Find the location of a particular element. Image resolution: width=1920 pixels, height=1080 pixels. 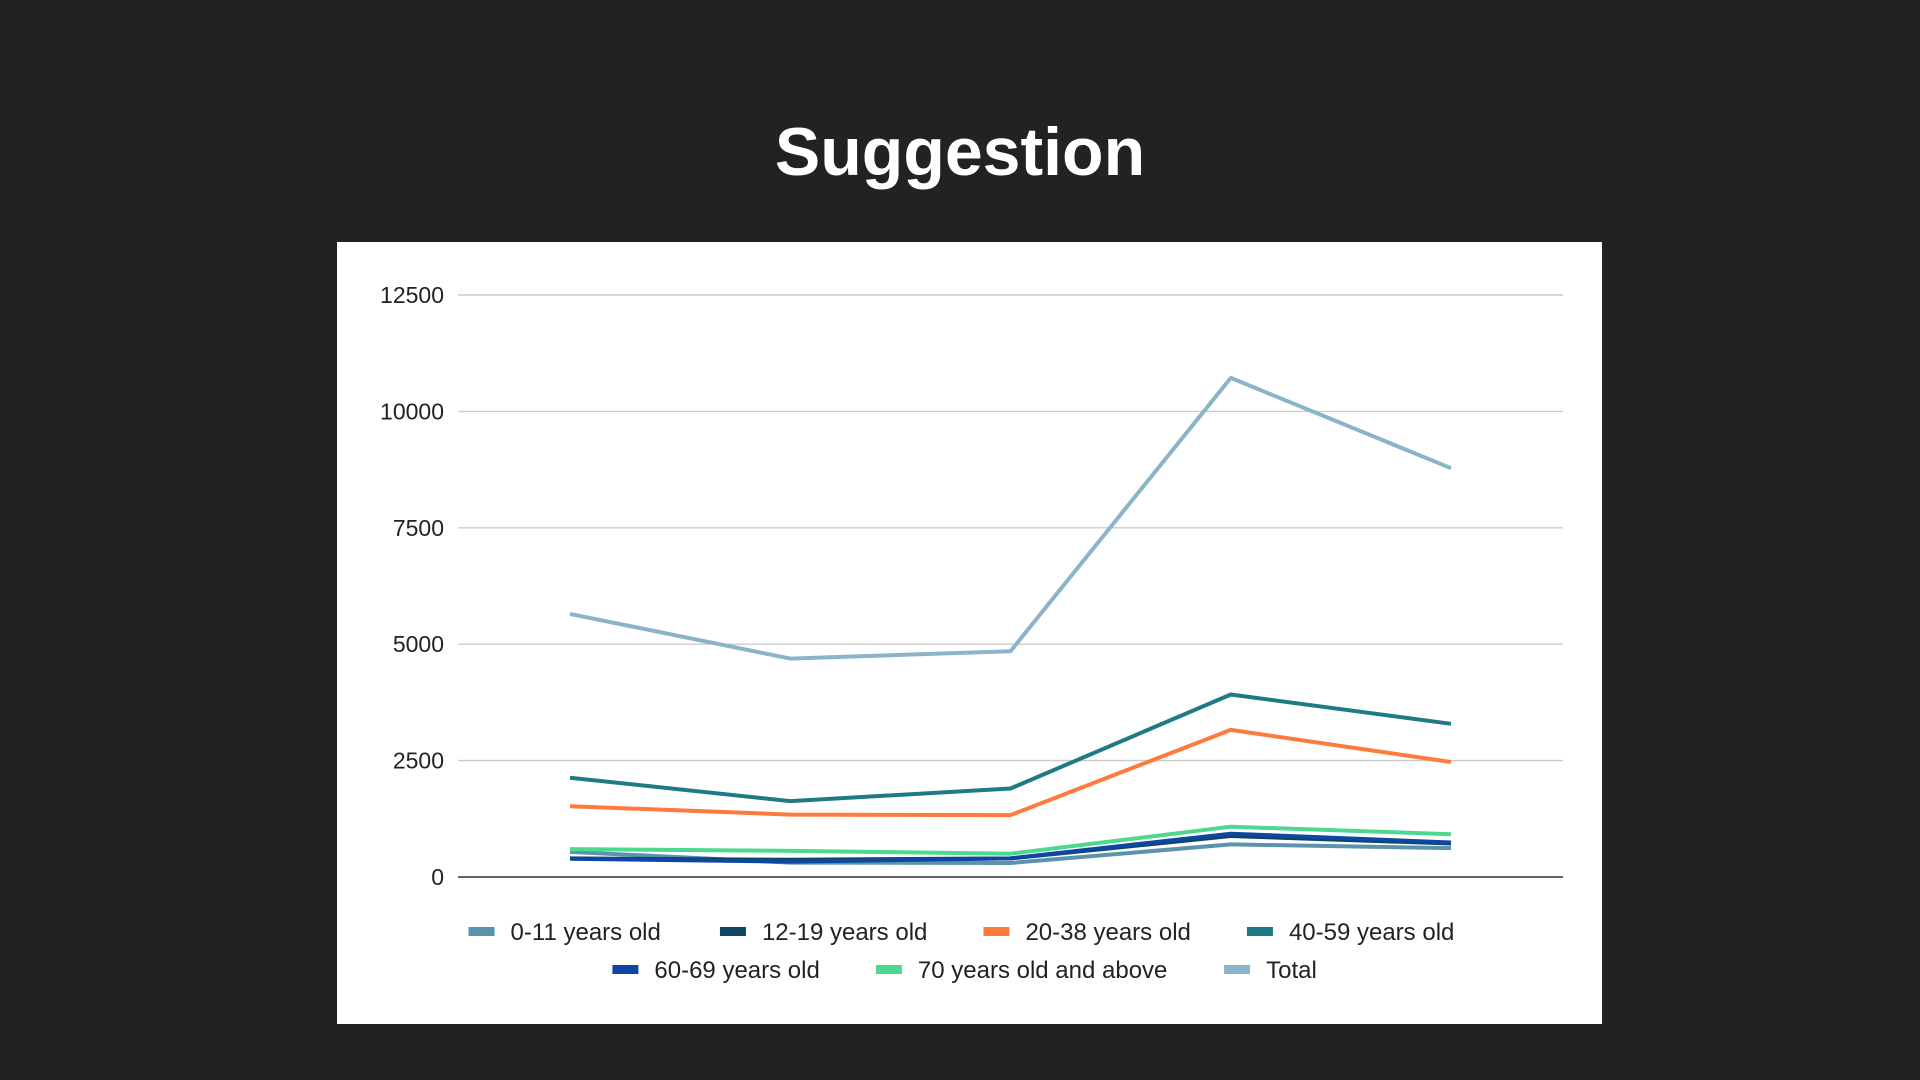

y-tick-label: 0 is located at coordinates (437, 877).